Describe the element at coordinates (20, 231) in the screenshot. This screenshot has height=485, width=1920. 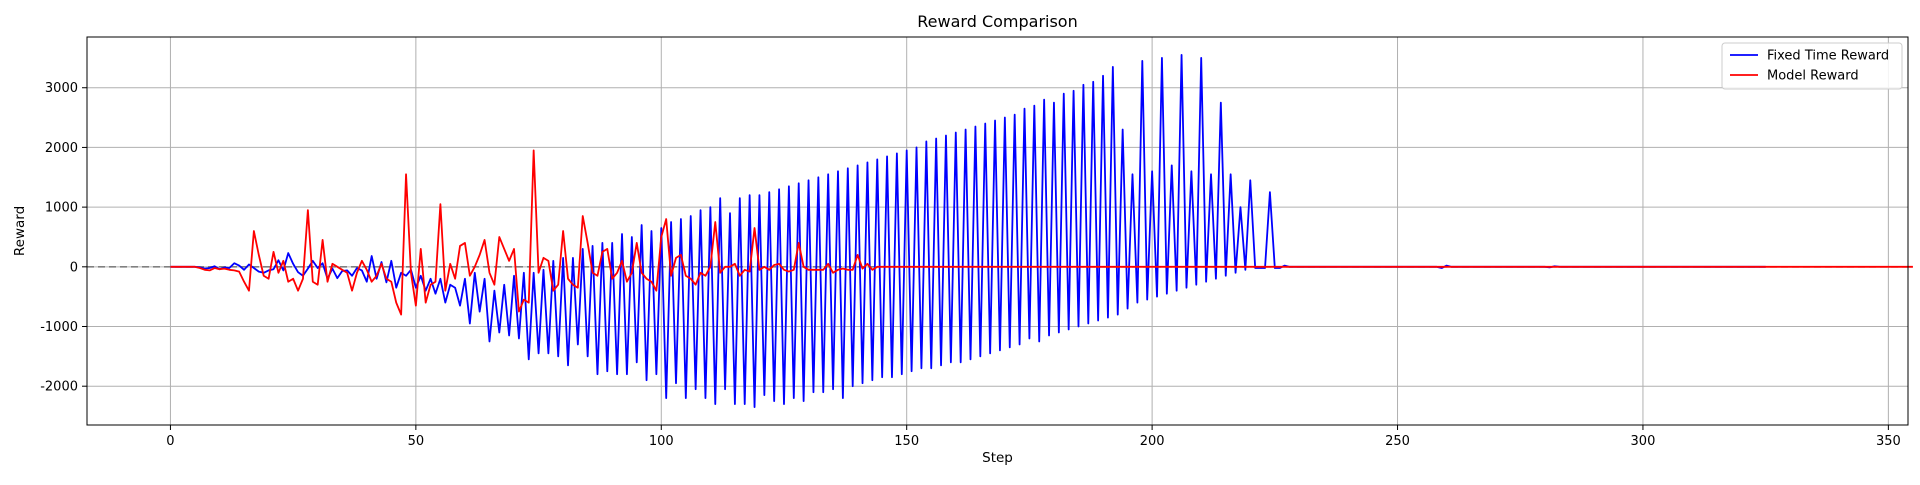
I see `y-axis-label: Reward` at that location.